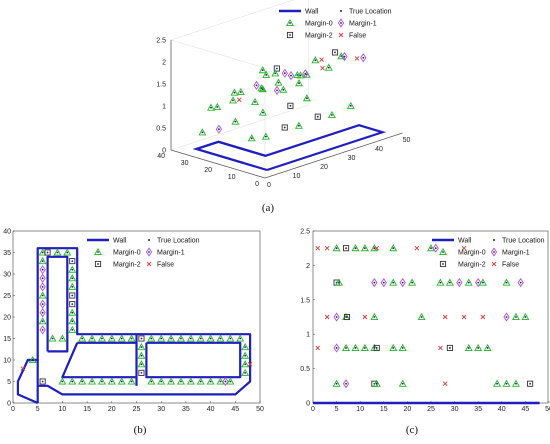  Describe the element at coordinates (7, 253) in the screenshot. I see `y-tick-label: 35` at that location.